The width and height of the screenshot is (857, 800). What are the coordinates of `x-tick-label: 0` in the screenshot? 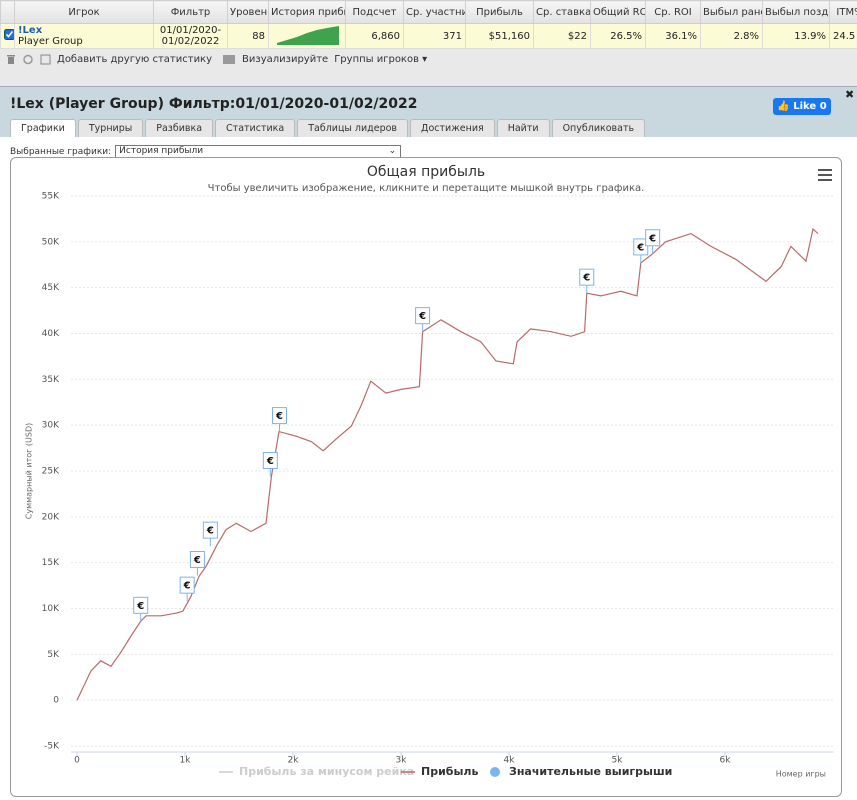 It's located at (77, 761).